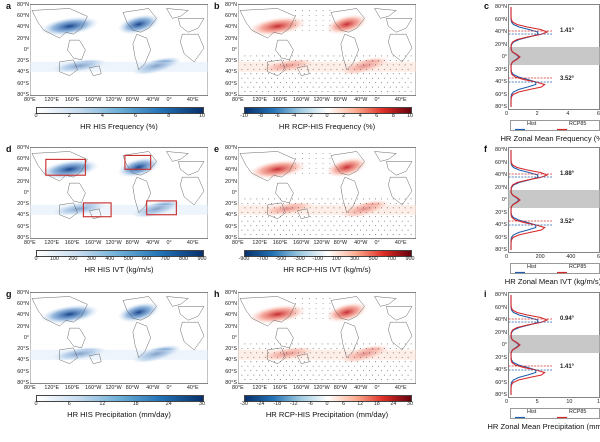 Image resolution: width=600 pixels, height=442 pixels. What do you see at coordinates (277, 116) in the screenshot?
I see `colorbar-tick: -6` at bounding box center [277, 116].